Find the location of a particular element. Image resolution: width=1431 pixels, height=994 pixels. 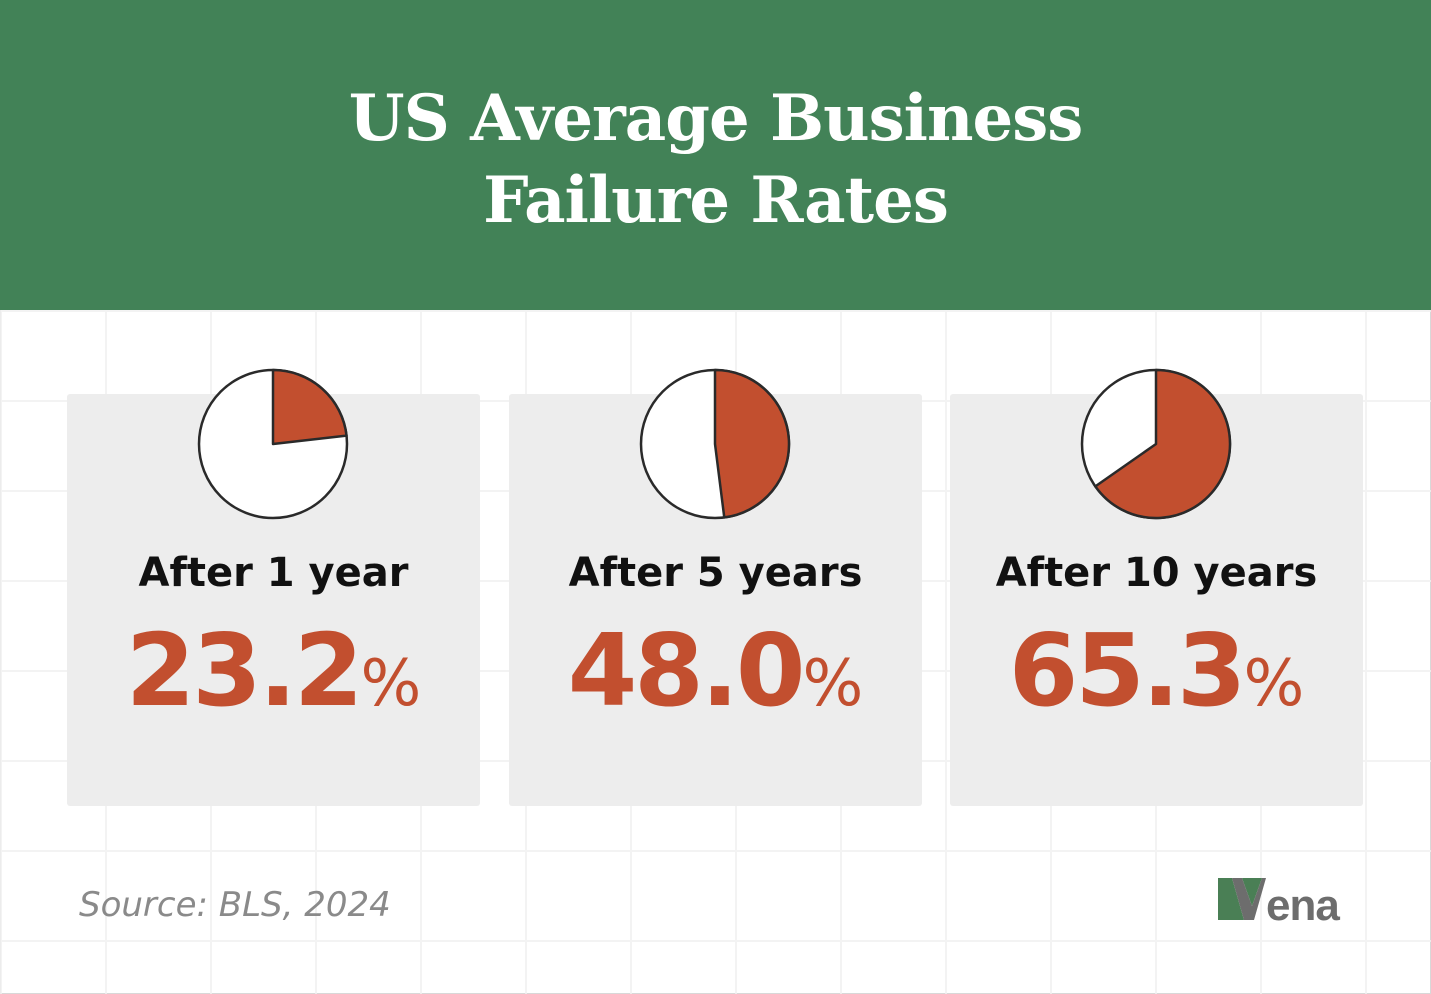

failure-rate-value: 23.2% is located at coordinates (273, 670).